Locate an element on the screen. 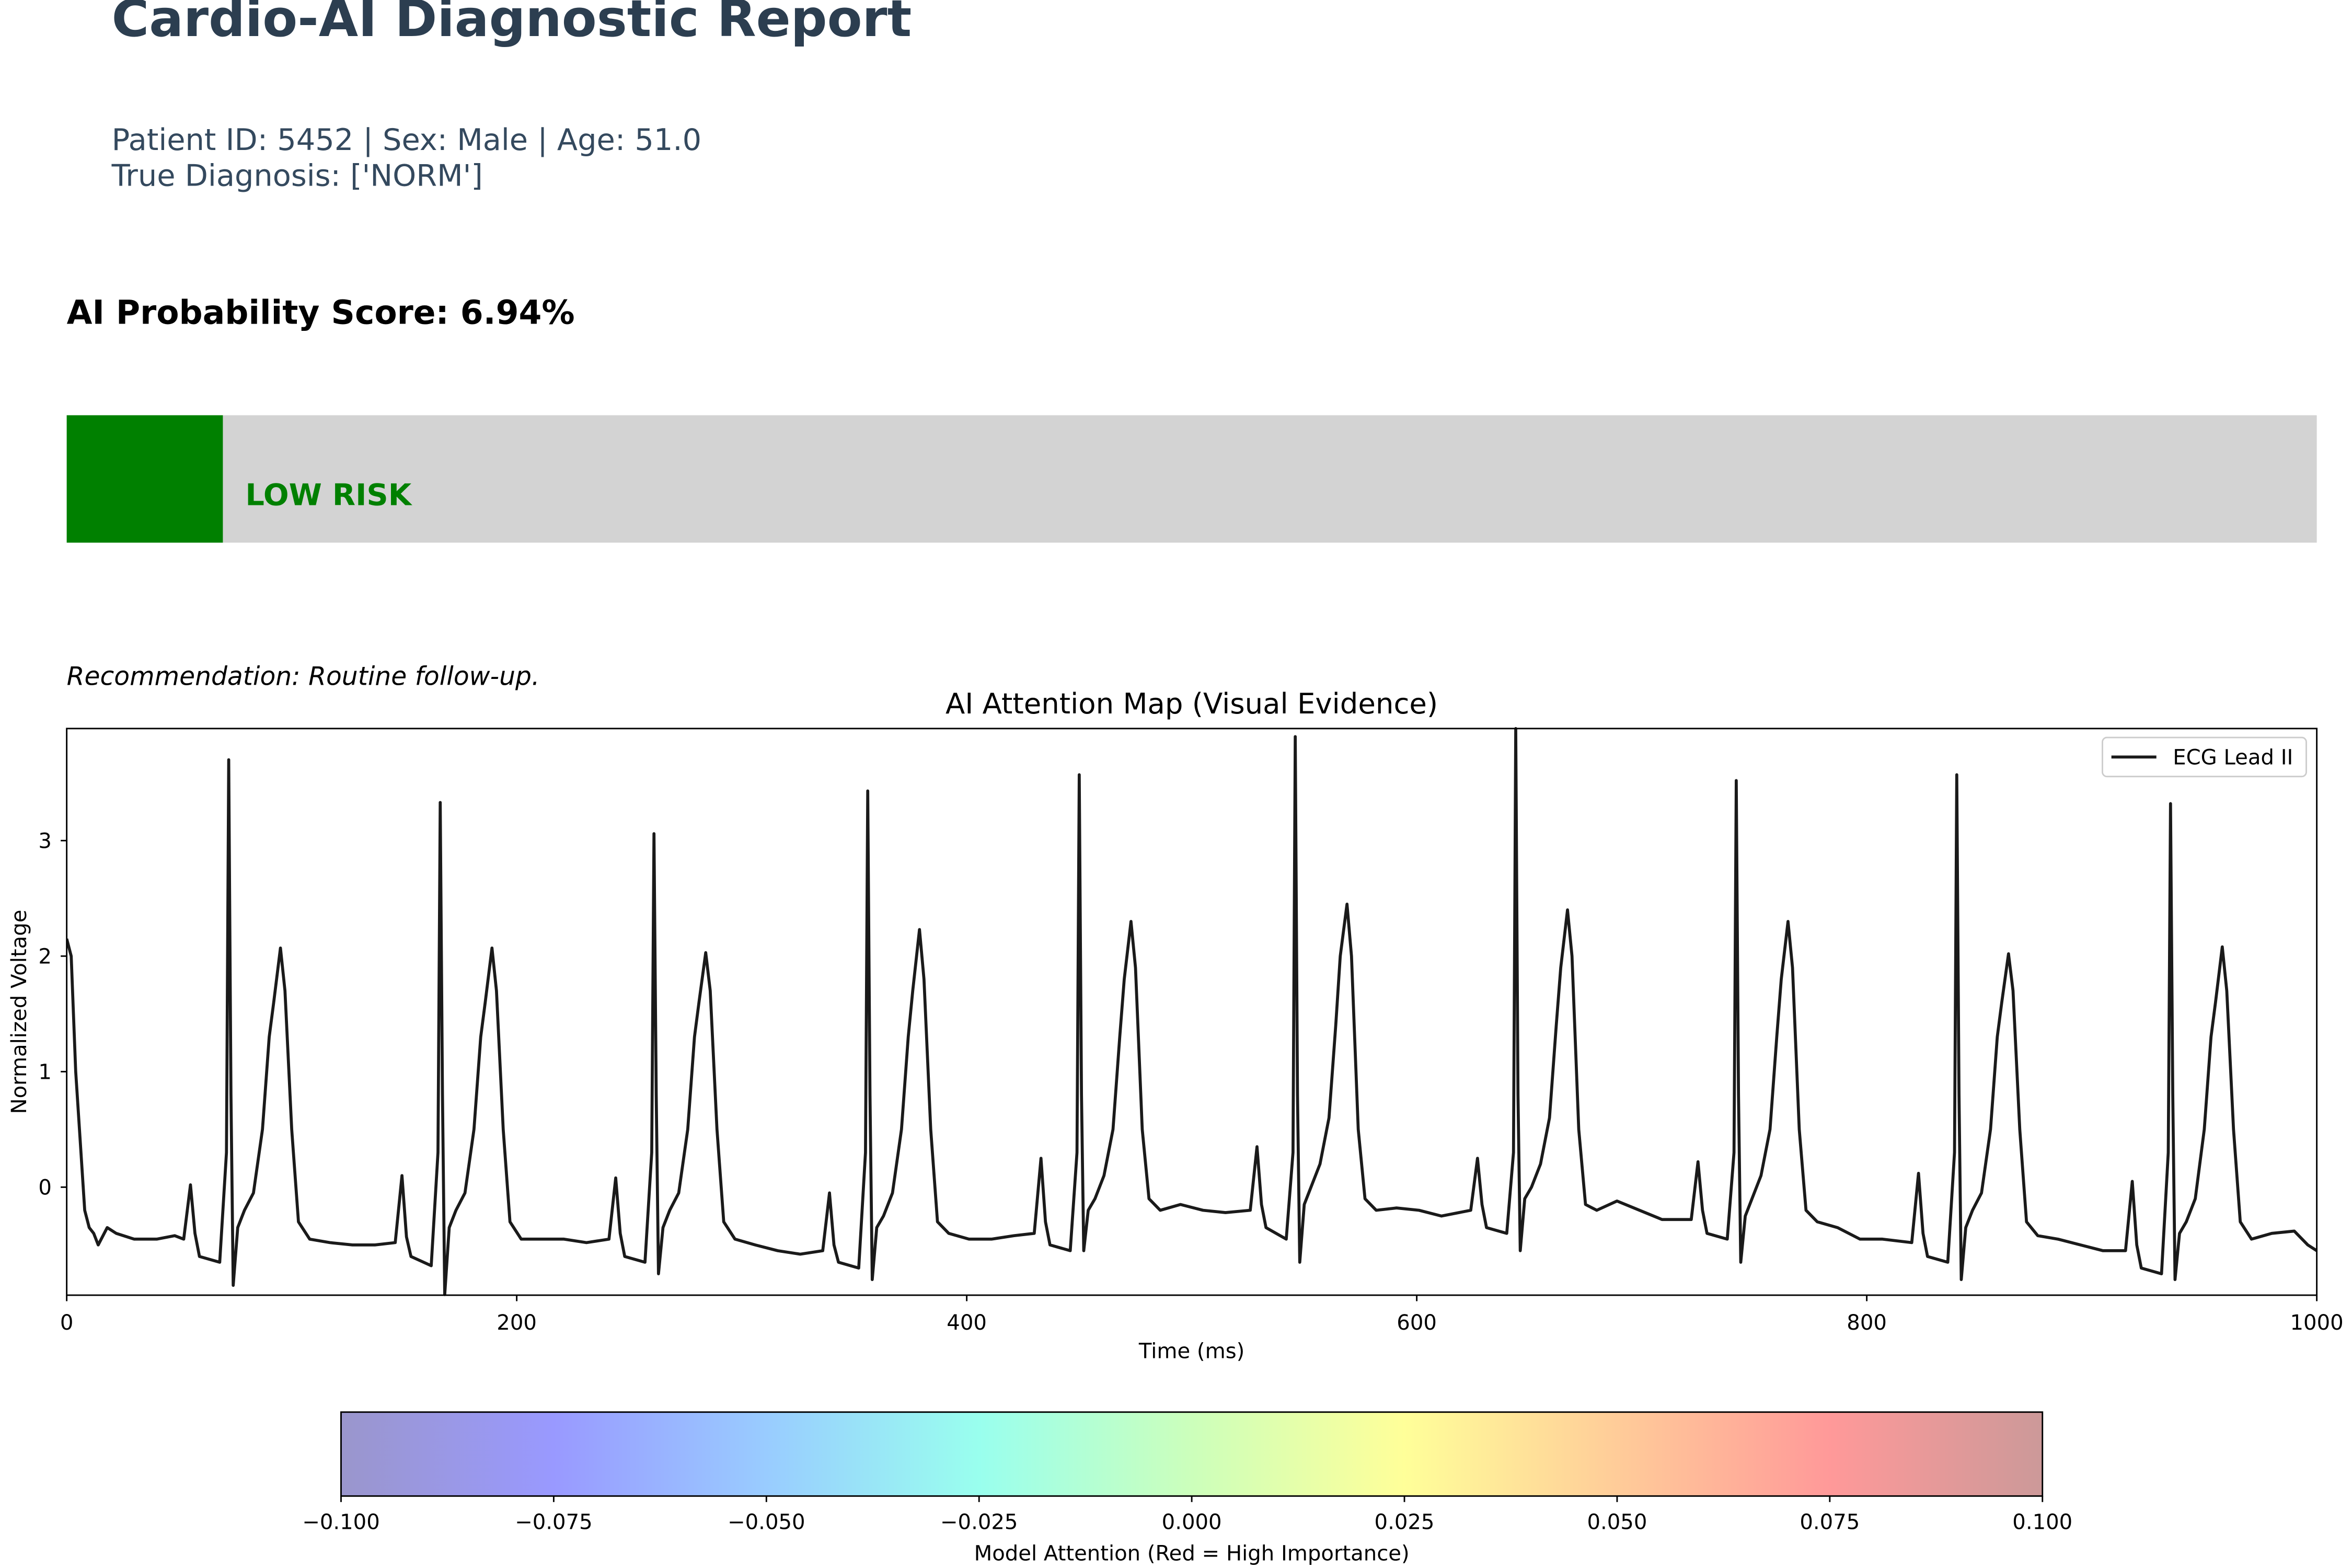  colorbar-tick-label: 0.075 is located at coordinates (1830, 1522).